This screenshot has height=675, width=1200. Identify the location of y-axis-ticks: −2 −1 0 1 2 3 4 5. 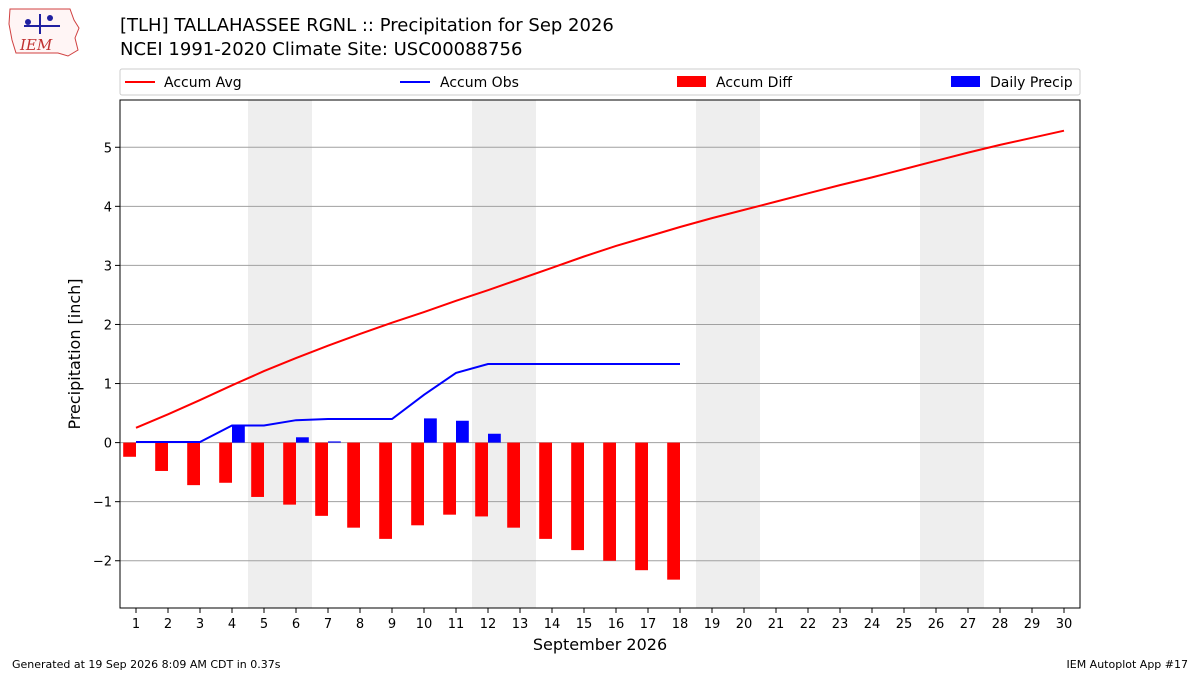
(106, 355).